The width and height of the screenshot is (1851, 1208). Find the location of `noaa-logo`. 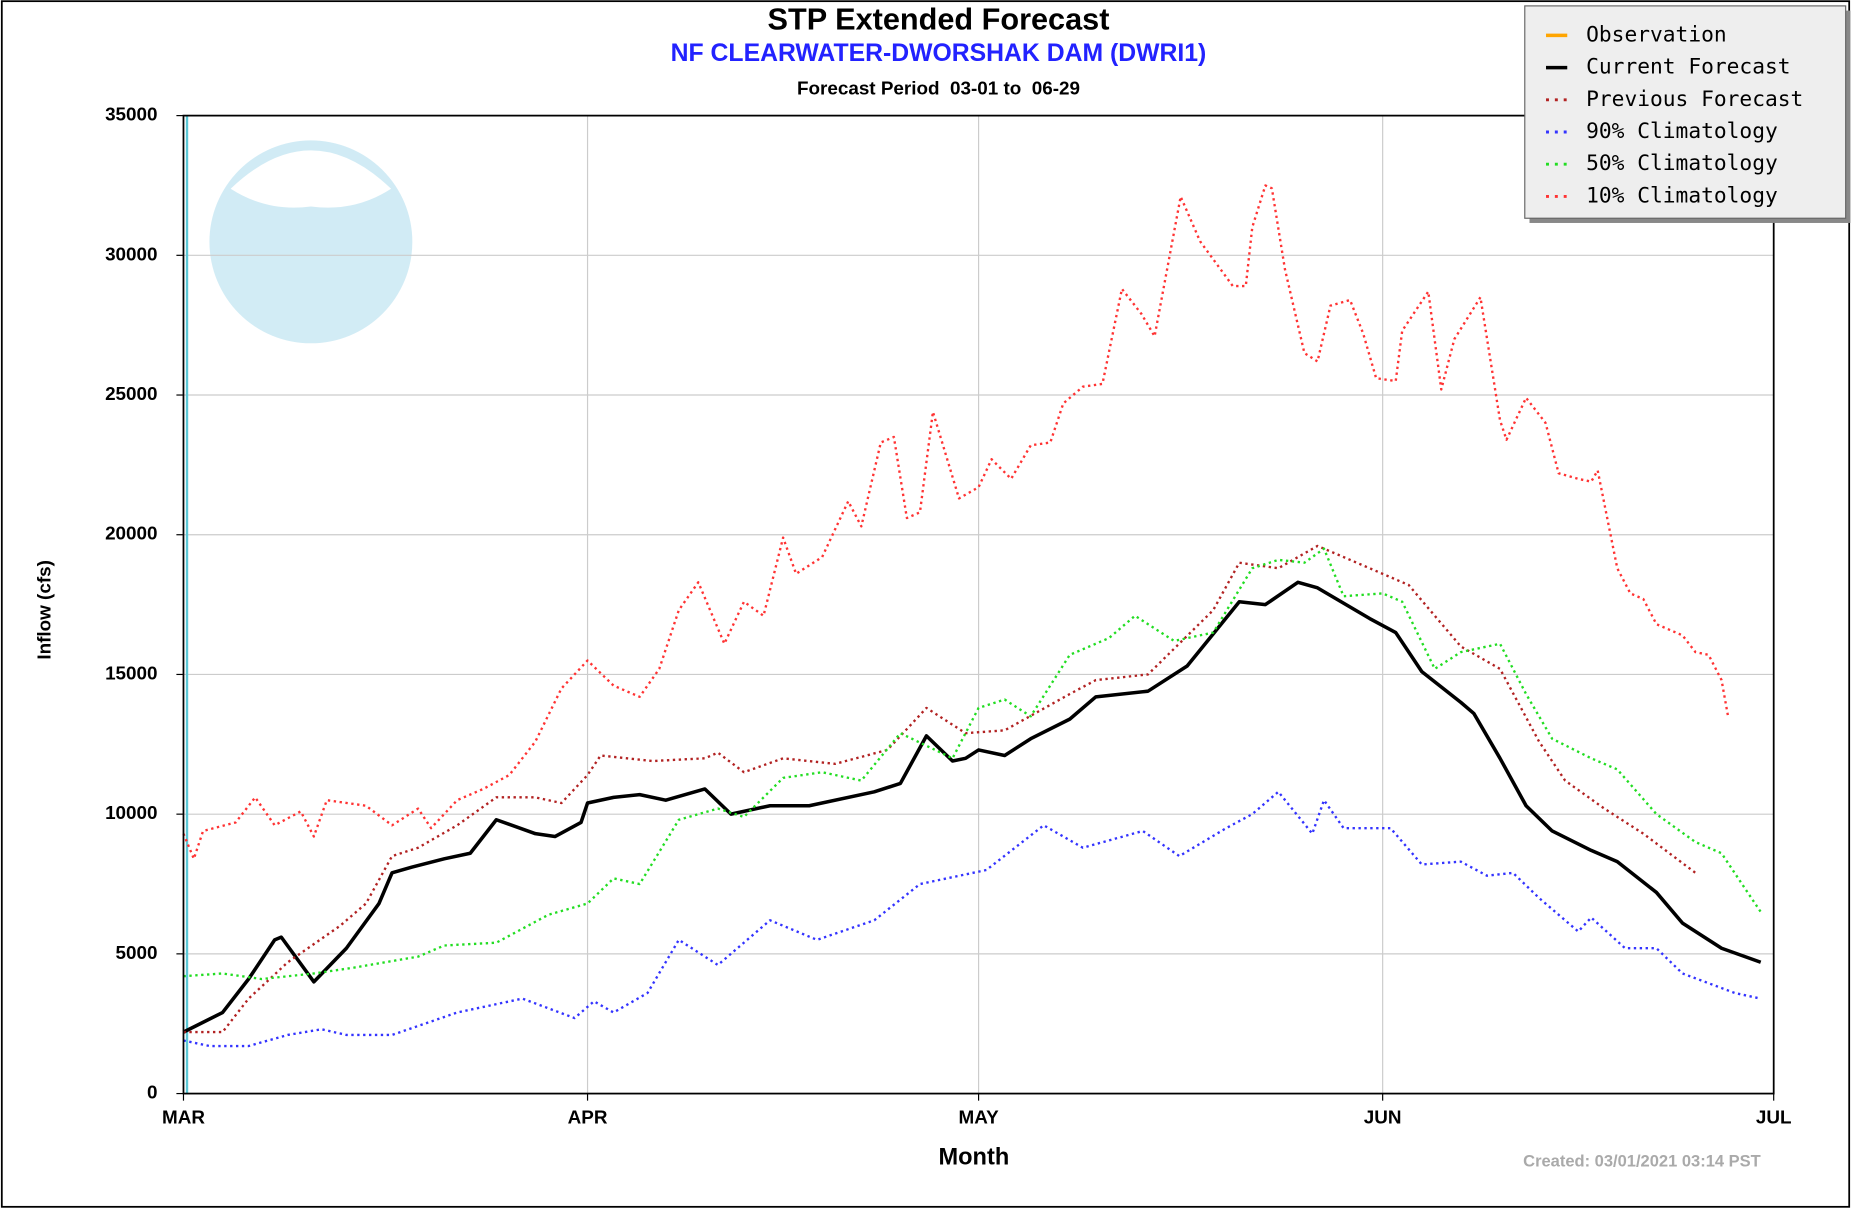

noaa-logo is located at coordinates (311, 242).